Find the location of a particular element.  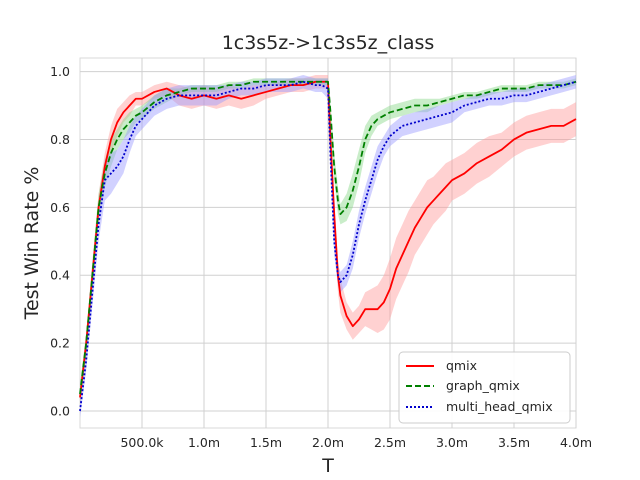

legend-label-qmix: qmix is located at coordinates (461, 365).